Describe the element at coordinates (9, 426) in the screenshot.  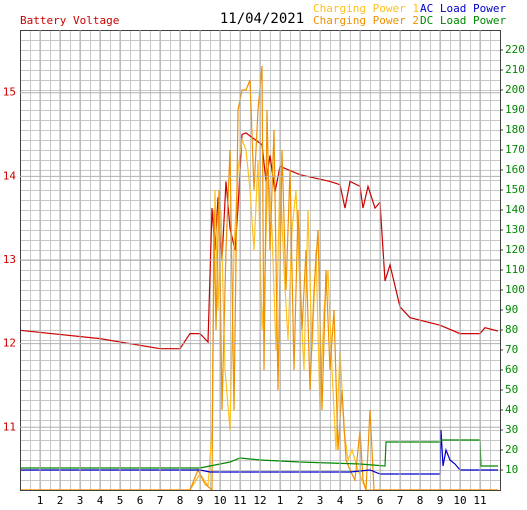
I see `y-tick-label: 11` at that location.